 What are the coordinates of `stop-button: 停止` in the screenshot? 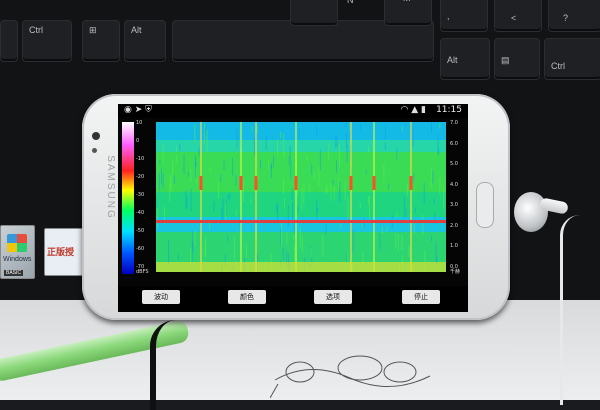 It's located at (421, 297).